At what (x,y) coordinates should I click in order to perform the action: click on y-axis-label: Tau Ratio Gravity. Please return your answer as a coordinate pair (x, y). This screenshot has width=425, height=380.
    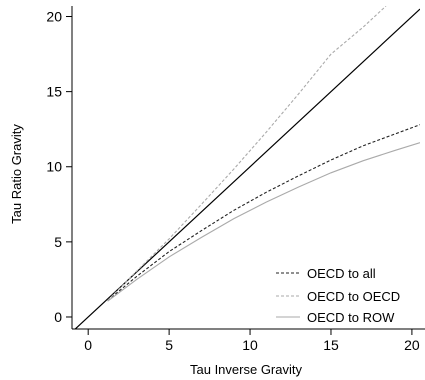
    Looking at the image, I should click on (16, 174).